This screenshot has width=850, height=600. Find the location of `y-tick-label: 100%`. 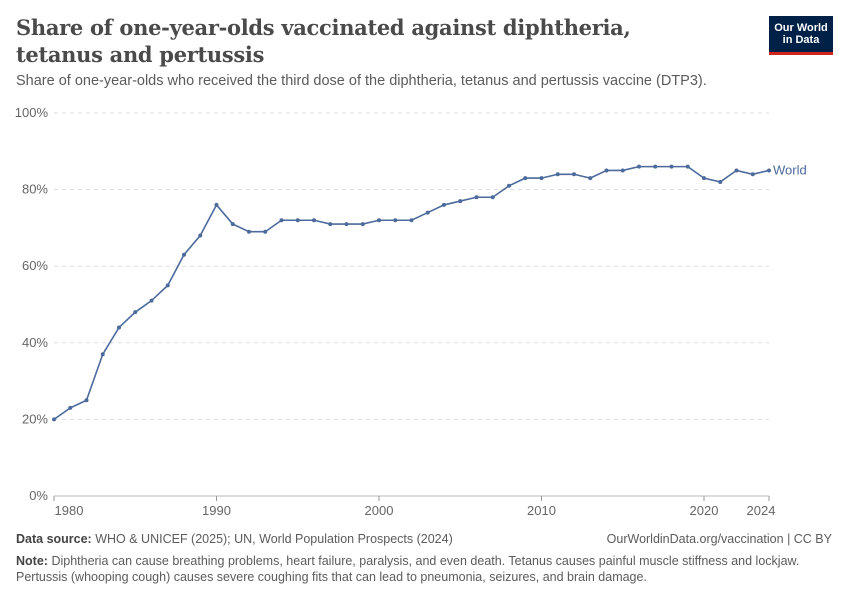

y-tick-label: 100% is located at coordinates (32, 112).